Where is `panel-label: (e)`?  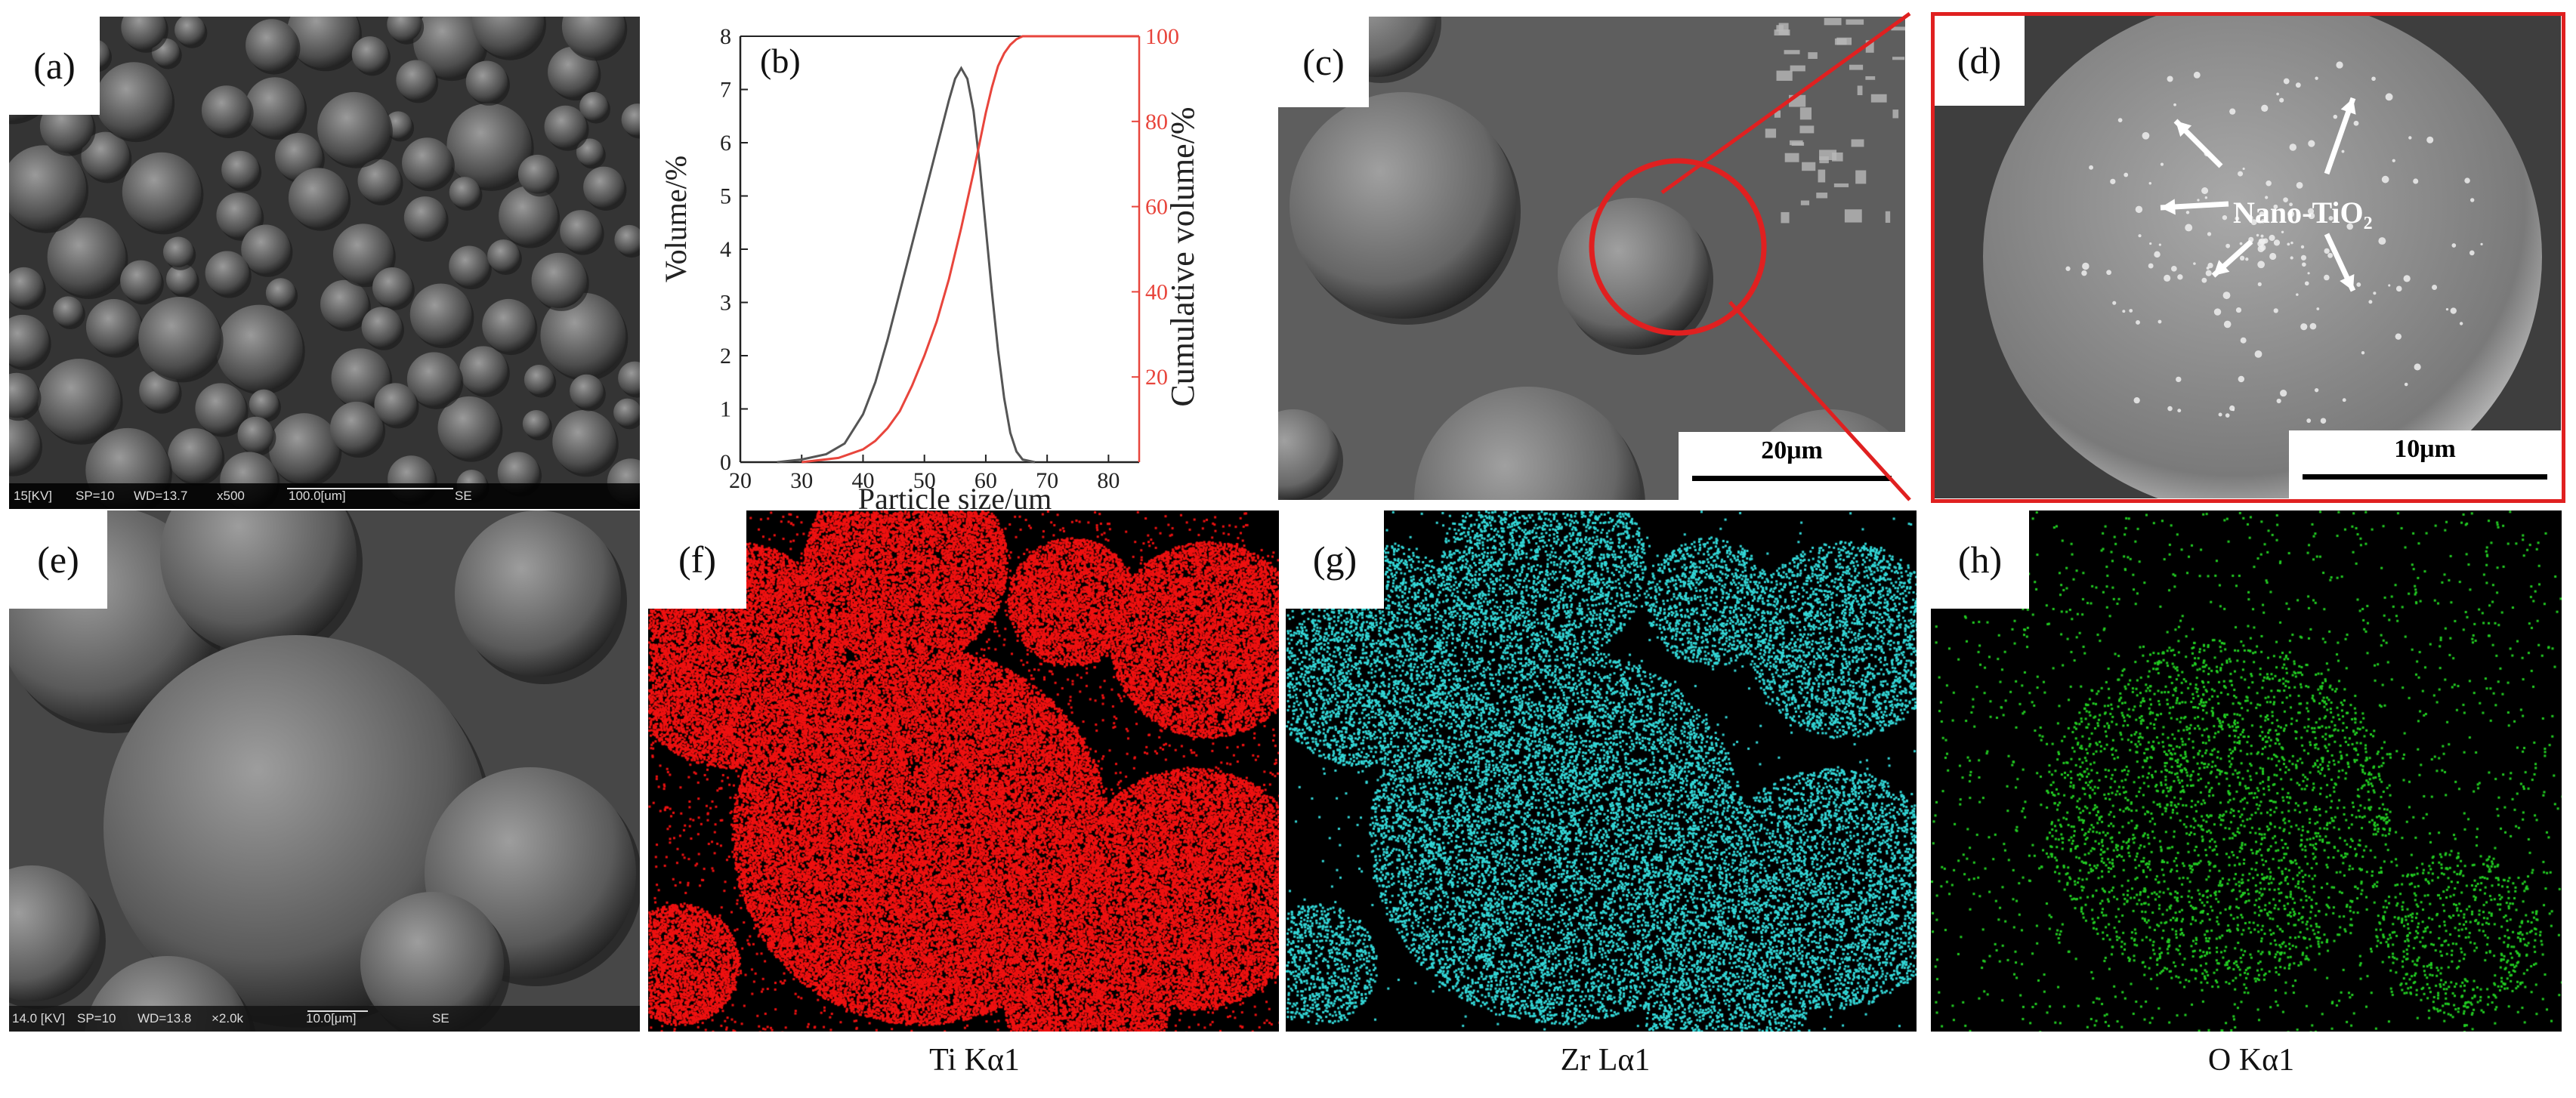
panel-label: (e) is located at coordinates (58, 559).